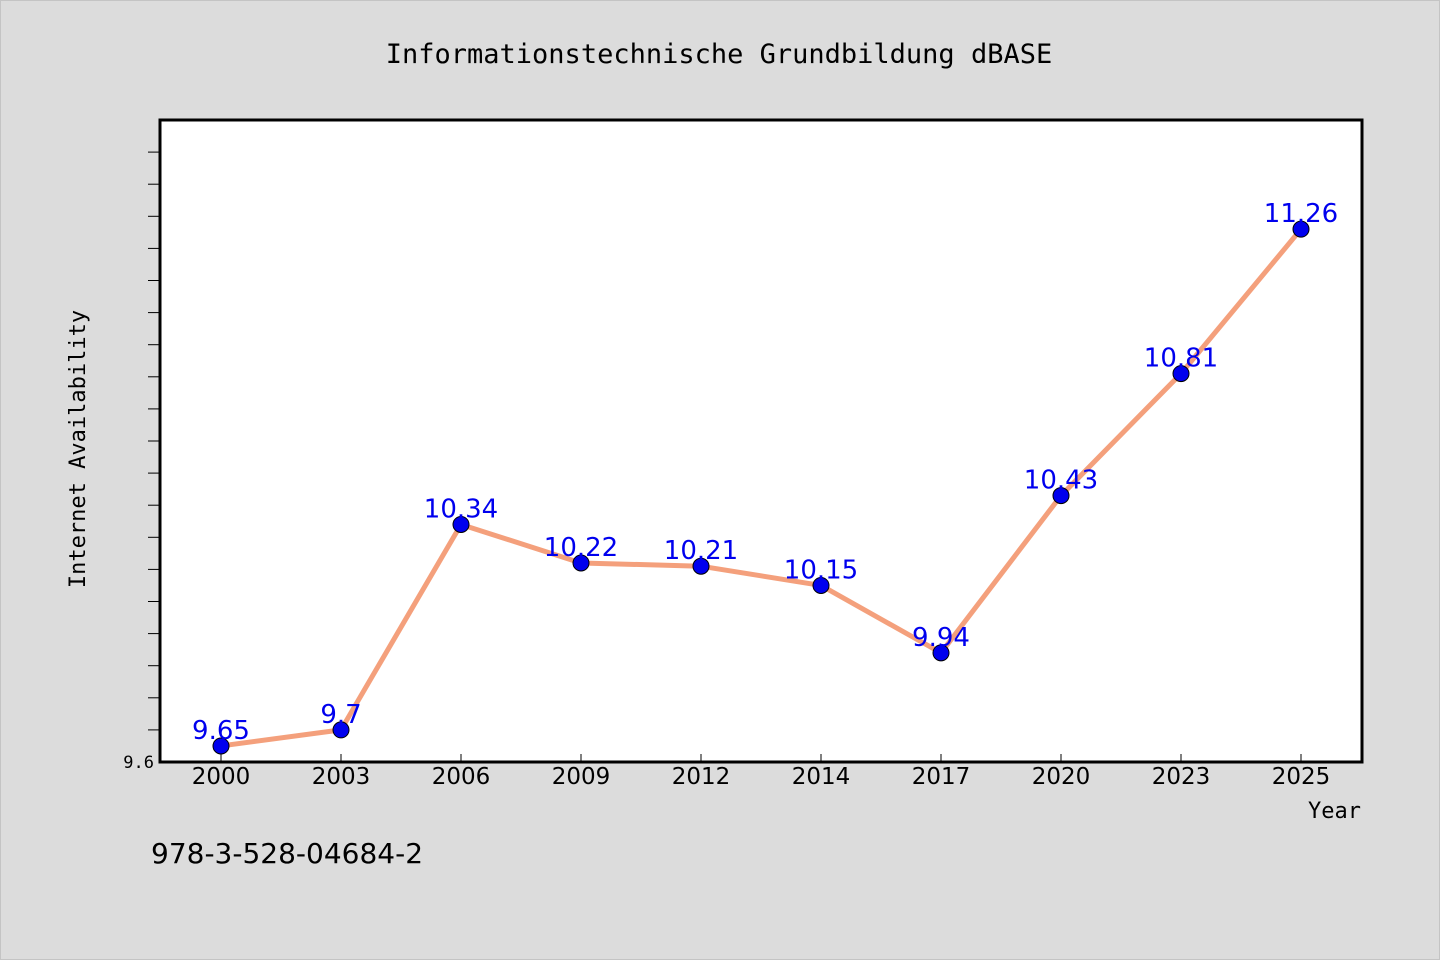 This screenshot has width=1440, height=960. I want to click on x-tick-label: 2025, so click(1301, 777).